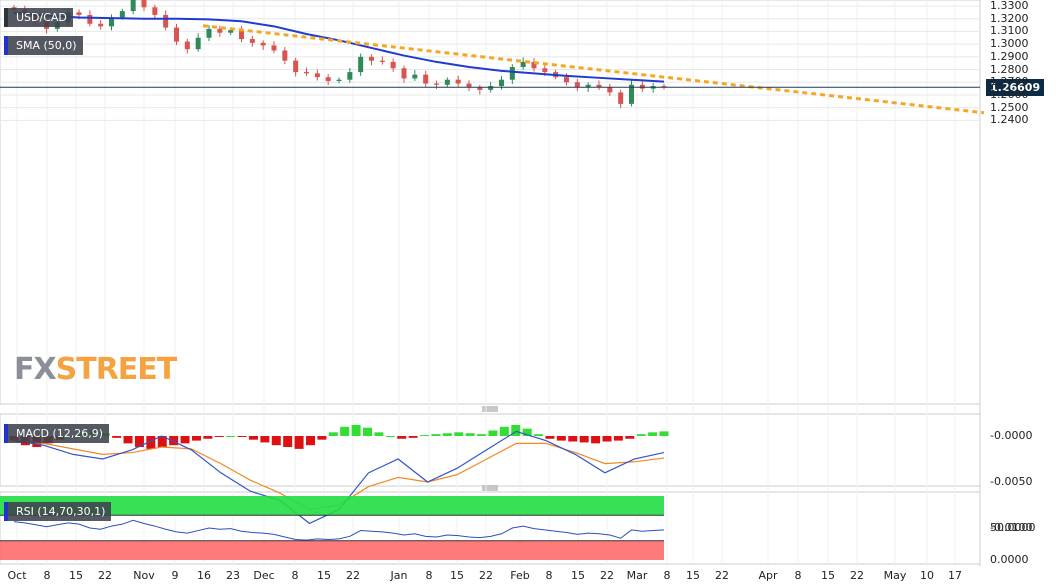  I want to click on x-tick-label: May, so click(895, 575).